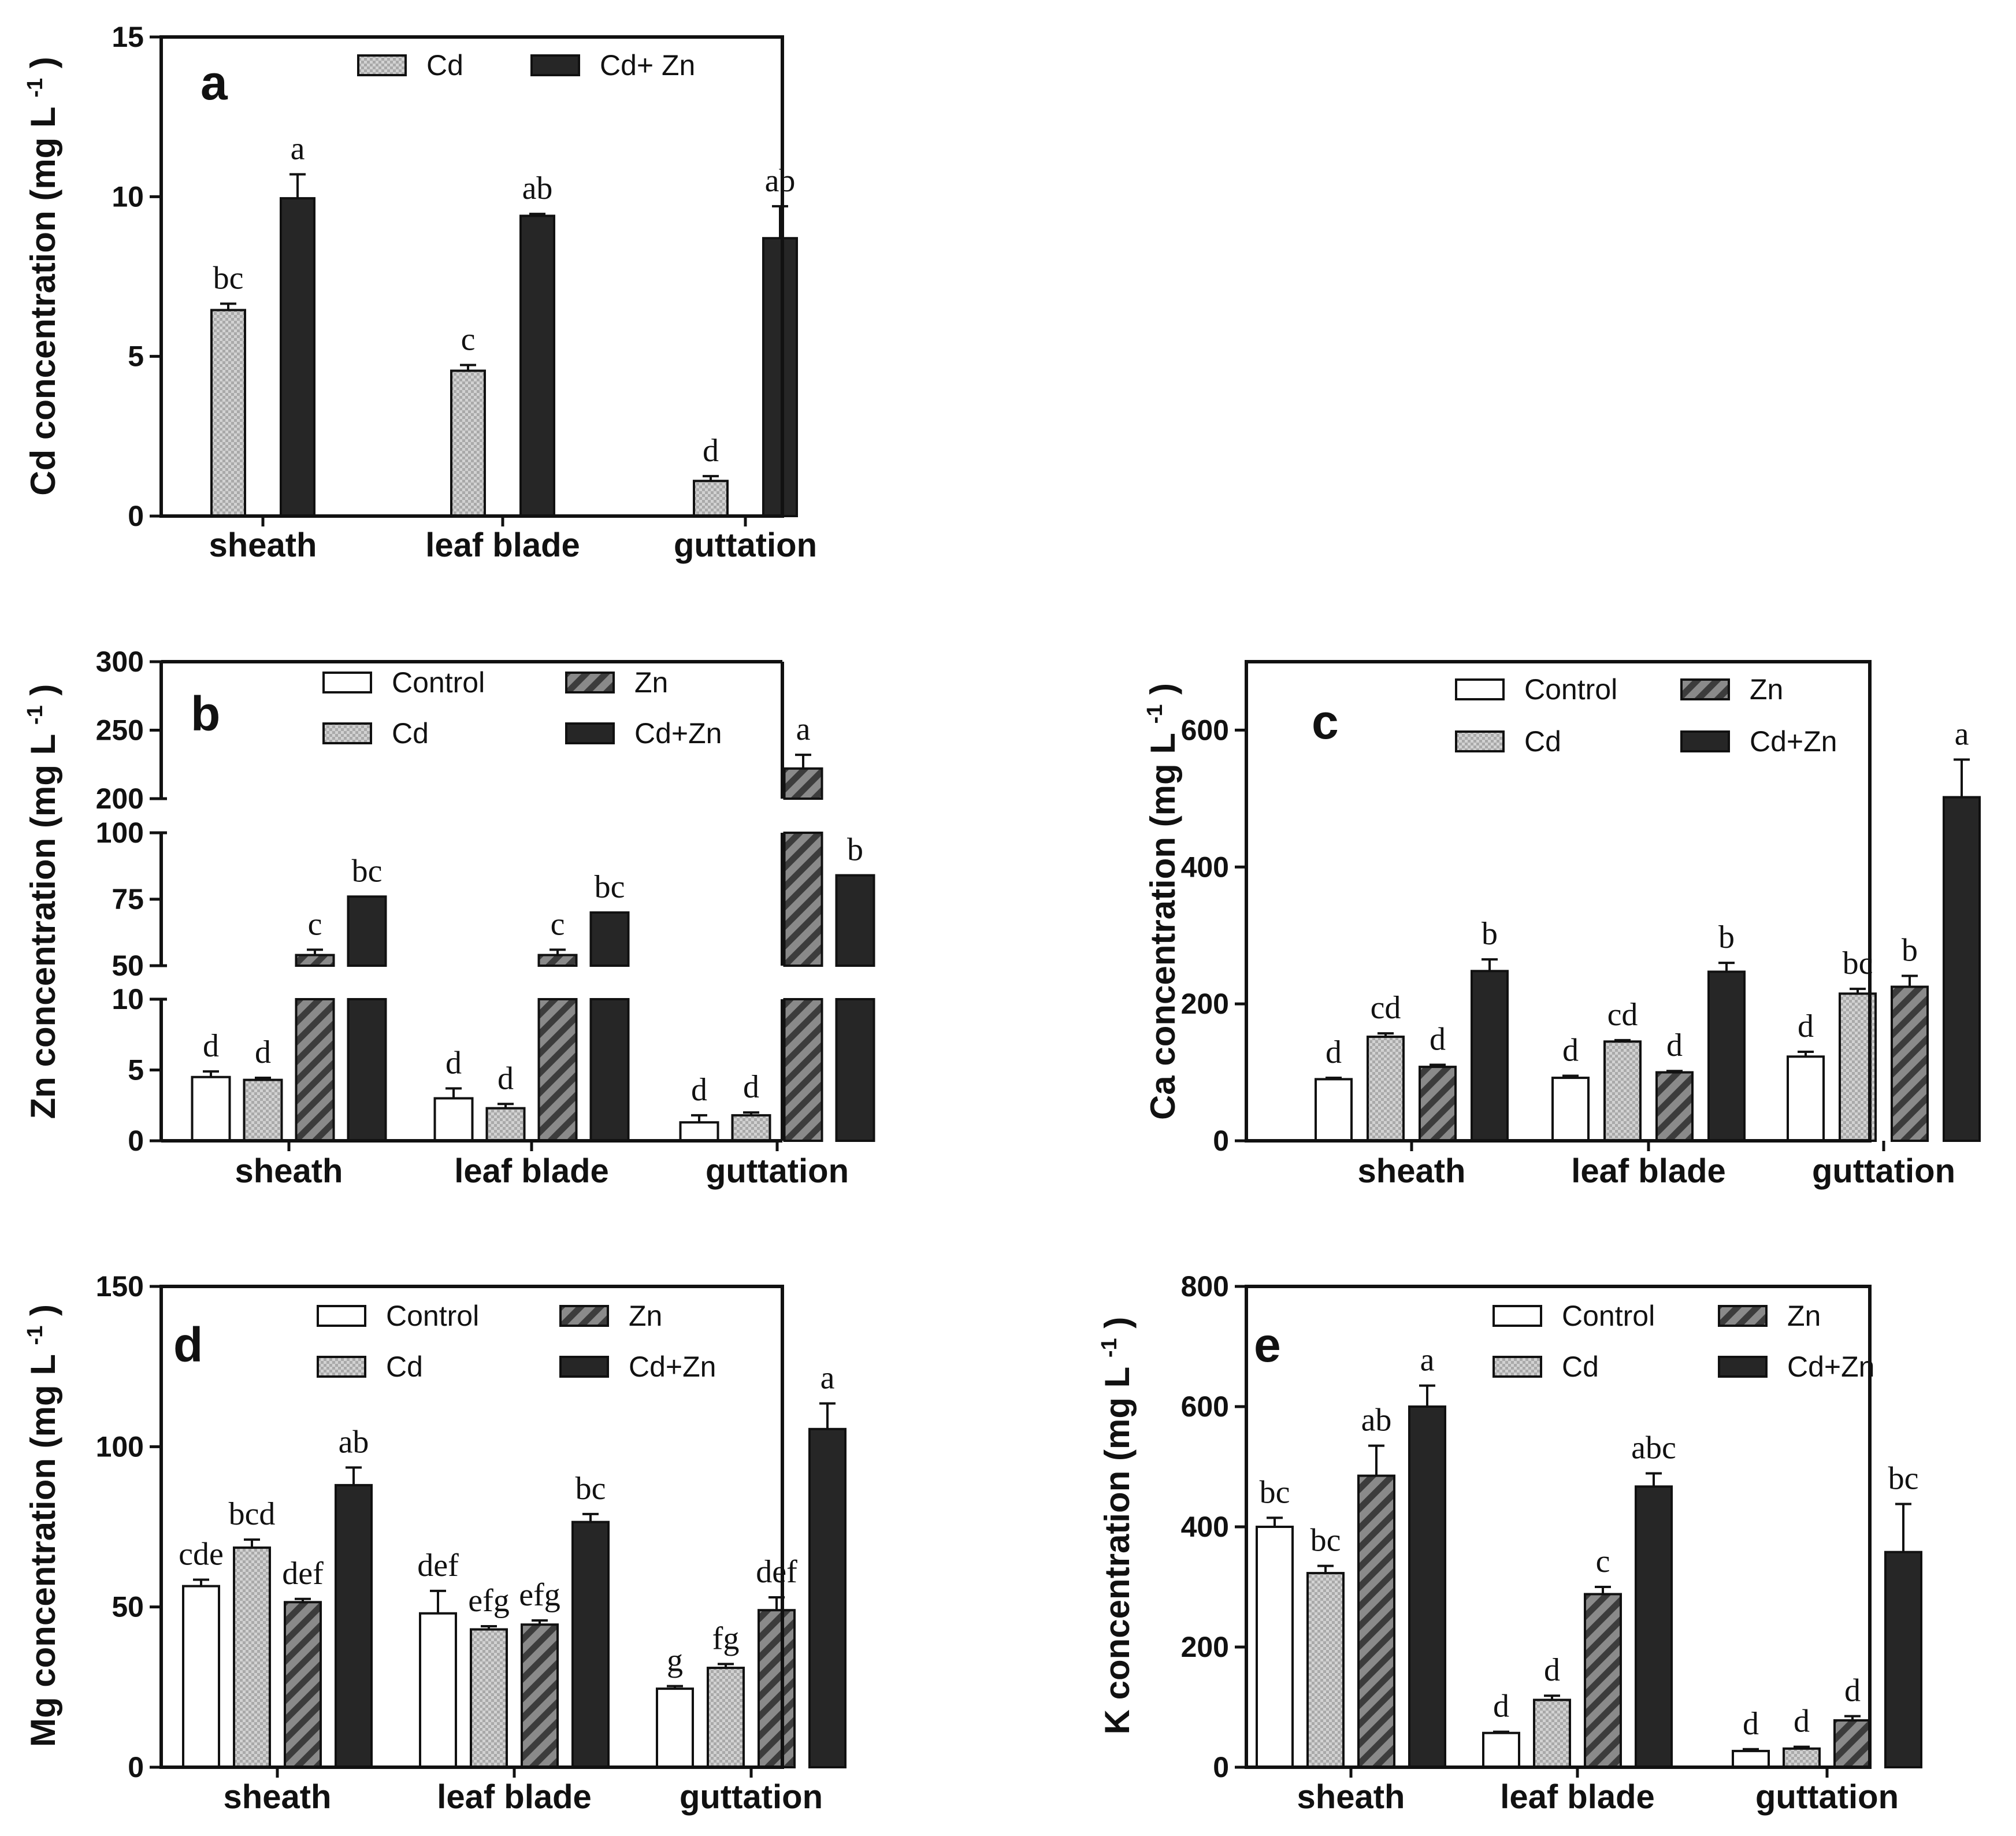 The height and width of the screenshot is (1836, 2016). What do you see at coordinates (120, 1446) in the screenshot?
I see `y-tick-label-d-100: 100` at bounding box center [120, 1446].